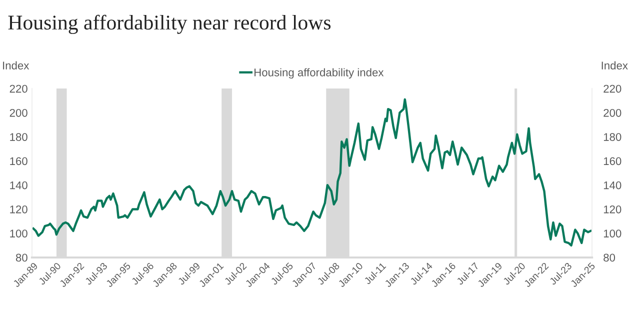  What do you see at coordinates (16, 65) in the screenshot?
I see `y-axis-title: Index` at bounding box center [16, 65].